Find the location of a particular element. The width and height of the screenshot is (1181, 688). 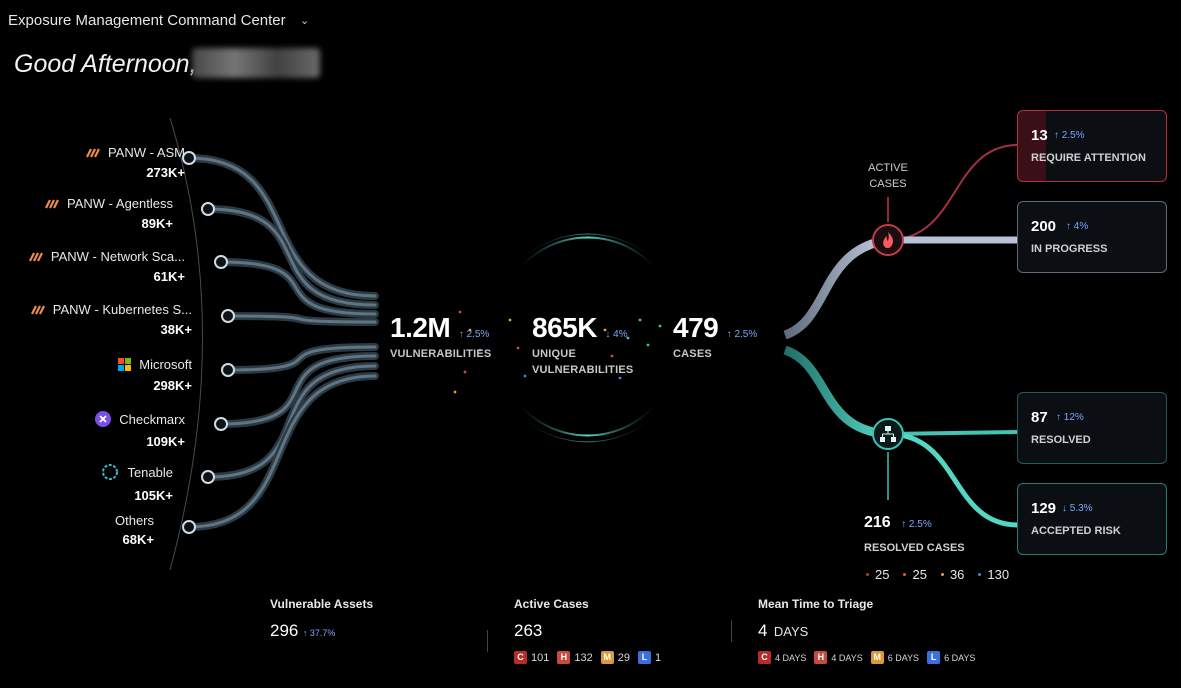

flow-require-attention is located at coordinates (953, 192).